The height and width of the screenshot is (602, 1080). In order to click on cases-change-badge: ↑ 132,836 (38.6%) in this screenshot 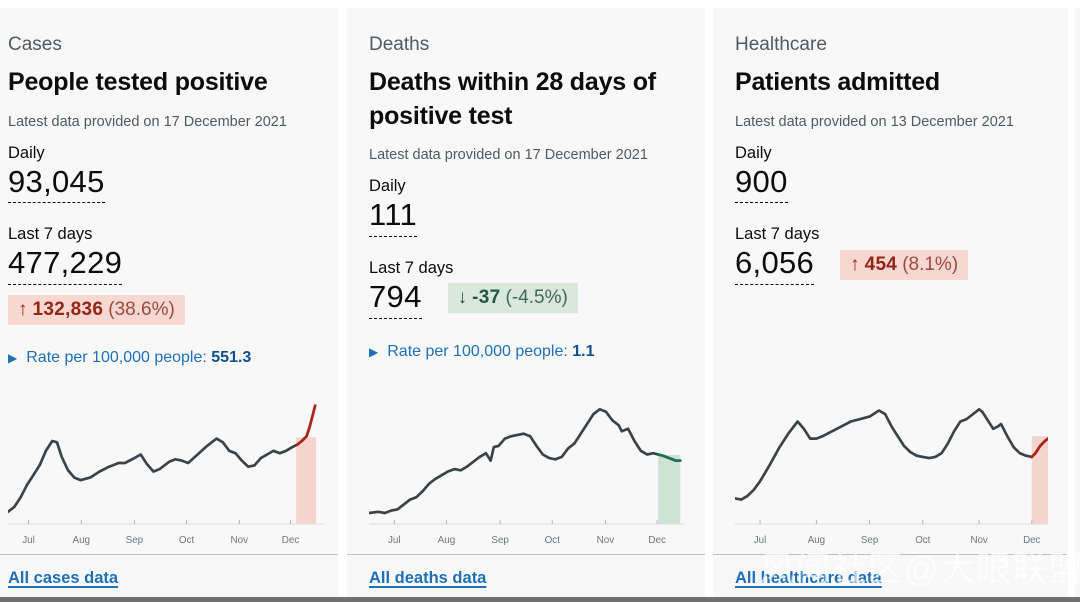, I will do `click(96, 309)`.